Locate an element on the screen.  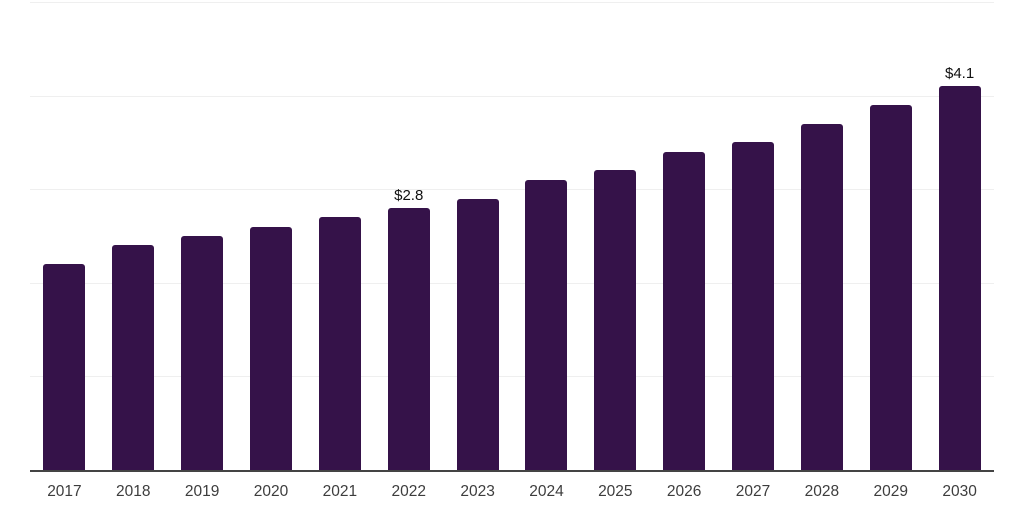
x-axis-label-2023: 2023 is located at coordinates (477, 491).